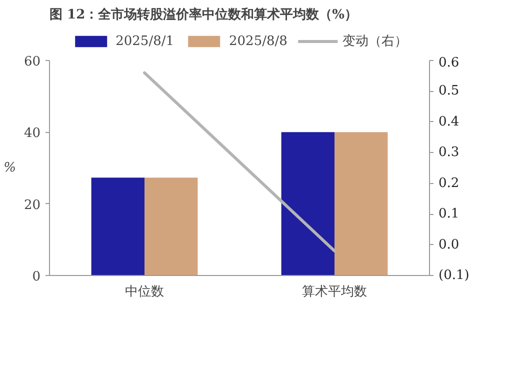 This screenshot has height=373, width=516. Describe the element at coordinates (375, 41) in the screenshot. I see `legend-label: 变动（右）` at that location.